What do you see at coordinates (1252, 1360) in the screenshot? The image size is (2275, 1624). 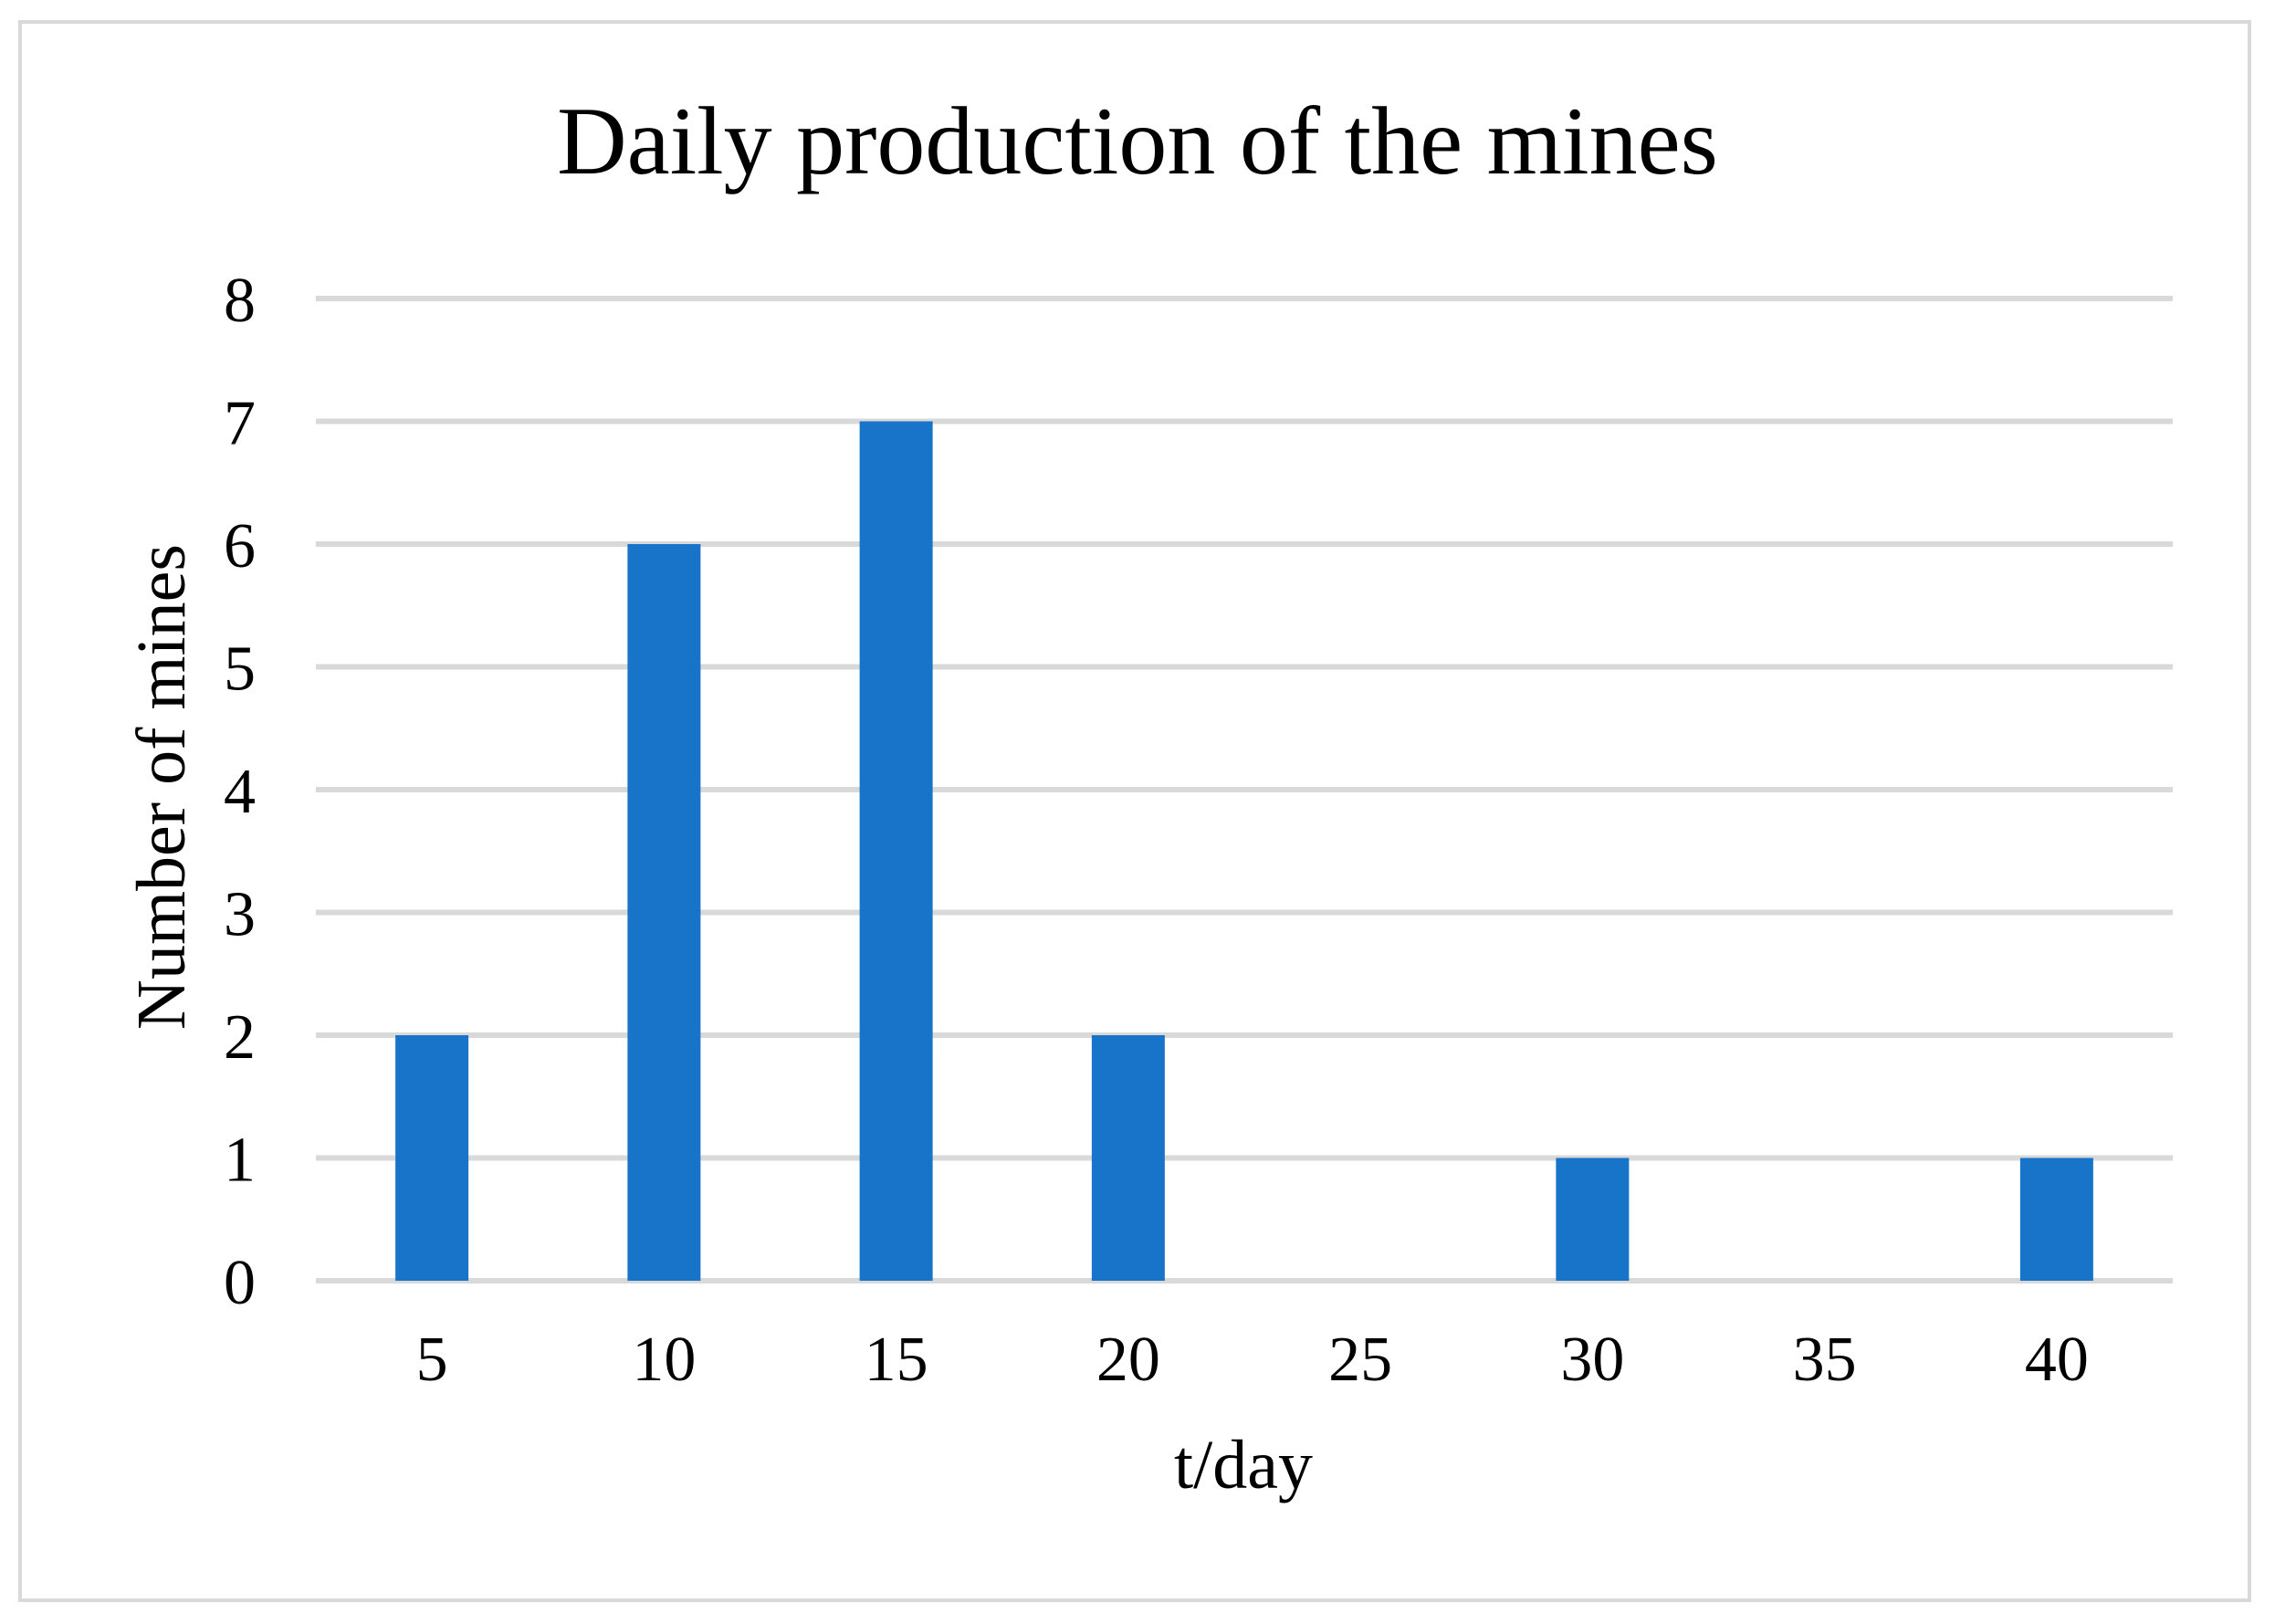 I see `x-axis-tick-labels: 5 10 15 20 25 30 35 40` at bounding box center [1252, 1360].